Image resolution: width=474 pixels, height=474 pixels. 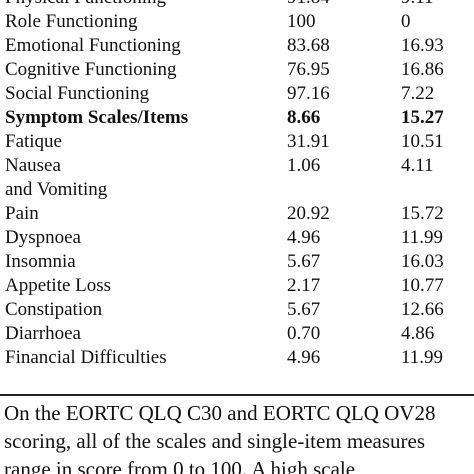 What do you see at coordinates (237, 118) in the screenshot?
I see `table-row-section-header: Symptom Scales/Items 8.66 15.27` at bounding box center [237, 118].